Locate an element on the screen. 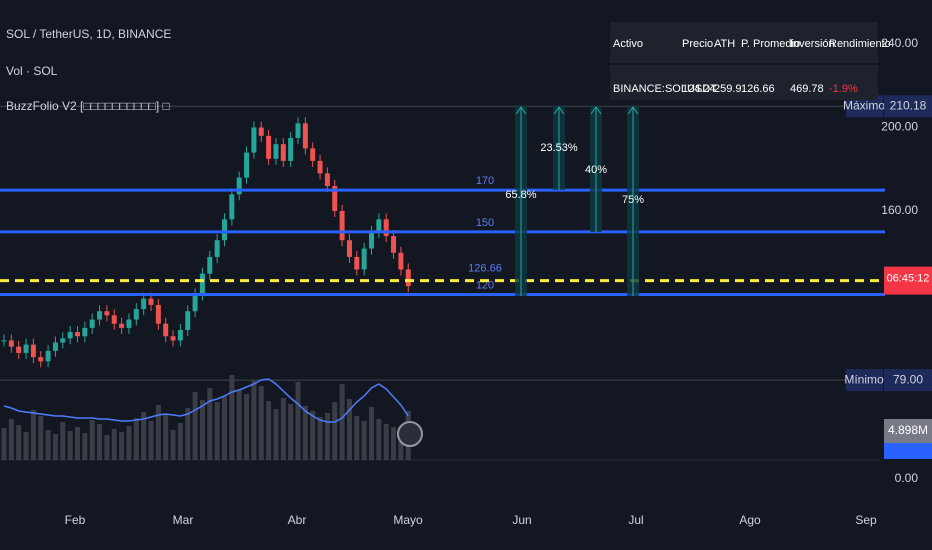 This screenshot has width=932, height=550. table-header: ATH is located at coordinates (724, 44).